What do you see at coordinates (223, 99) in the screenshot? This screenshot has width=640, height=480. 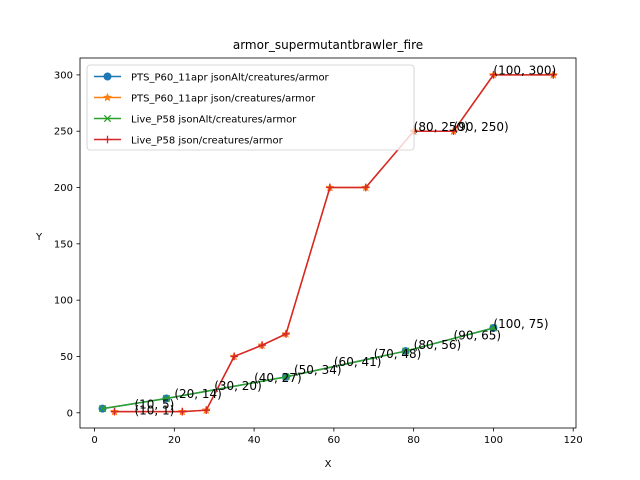 I see `legend-label: PTS_P60_11apr json/creatures/armor` at bounding box center [223, 99].